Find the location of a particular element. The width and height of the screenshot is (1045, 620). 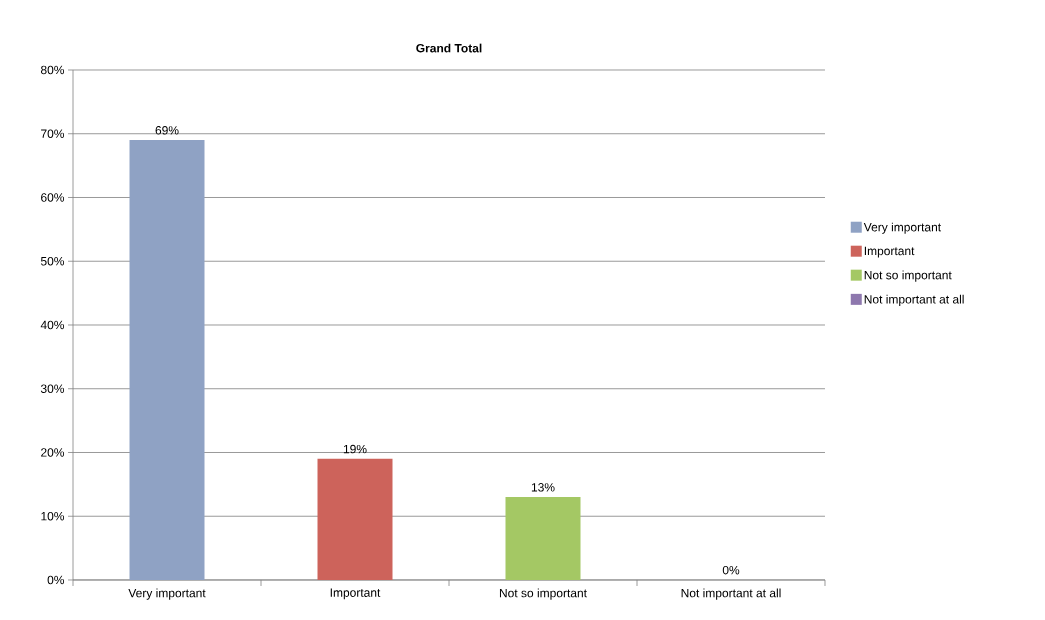

x-tick-label: Very important is located at coordinates (167, 594).